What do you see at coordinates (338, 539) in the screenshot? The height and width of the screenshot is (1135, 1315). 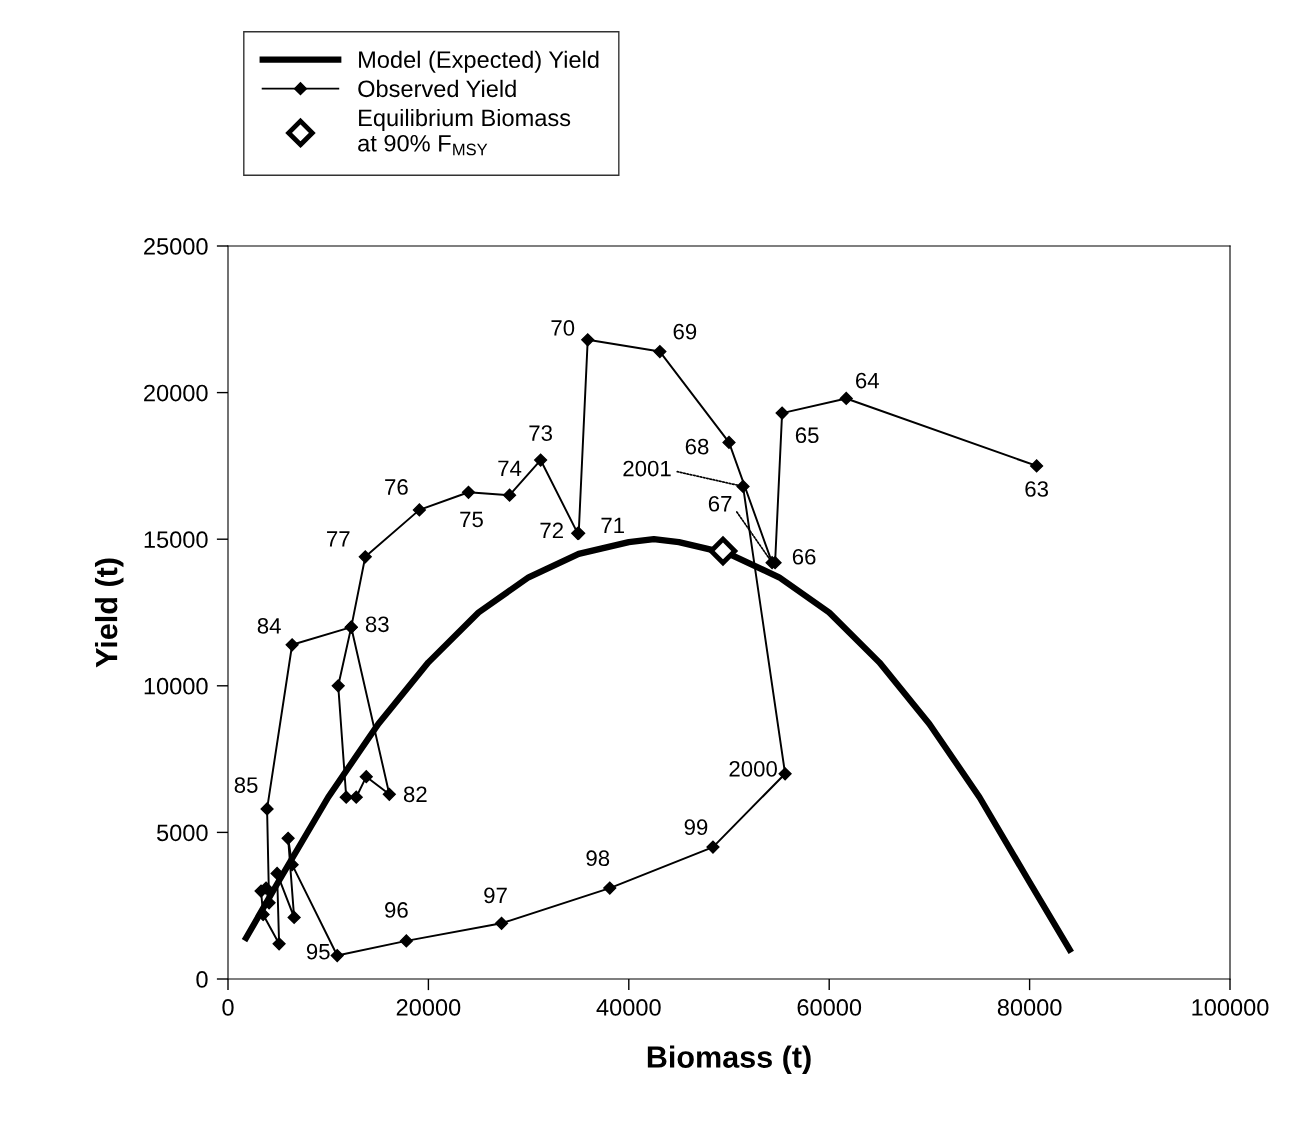 I see `annotation: 77` at bounding box center [338, 539].